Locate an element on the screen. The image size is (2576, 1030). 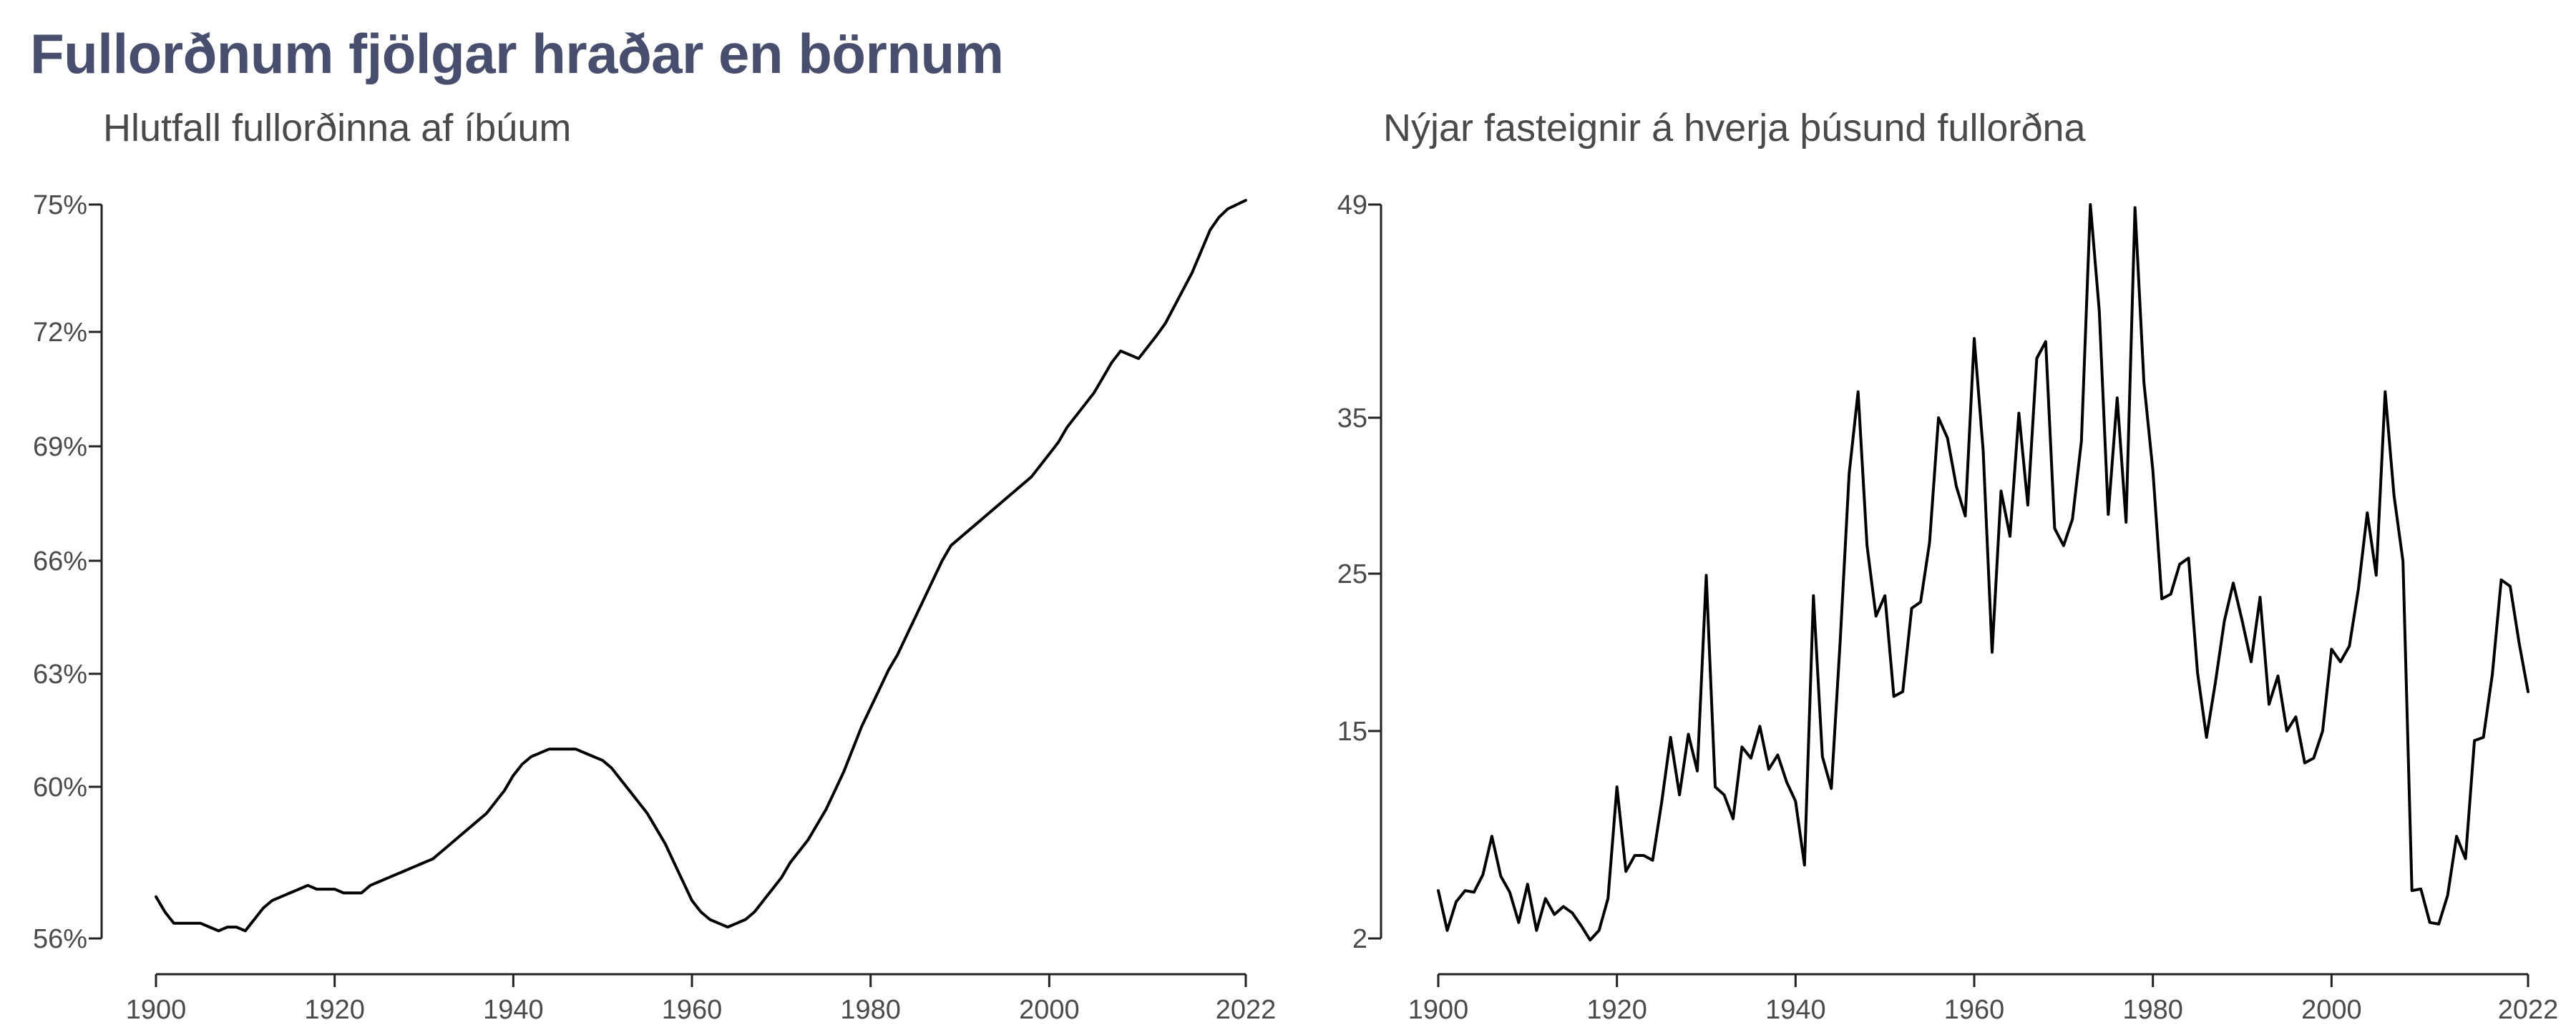
left-x-tick-label: 2022 is located at coordinates (1246, 1010).